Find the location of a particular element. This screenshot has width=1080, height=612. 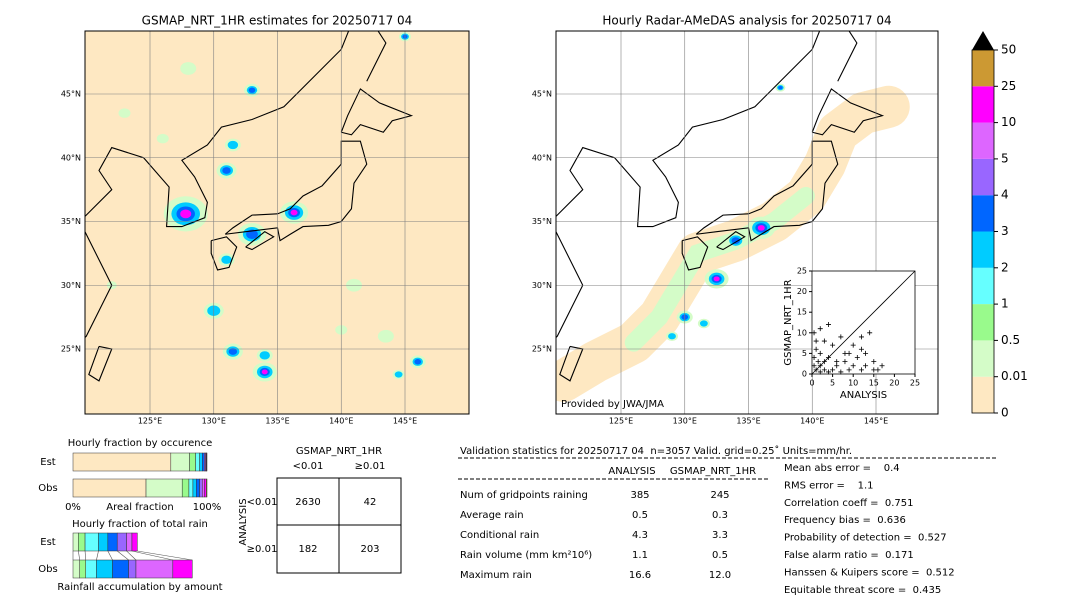

colorbar-label: 1 is located at coordinates (1005, 304).